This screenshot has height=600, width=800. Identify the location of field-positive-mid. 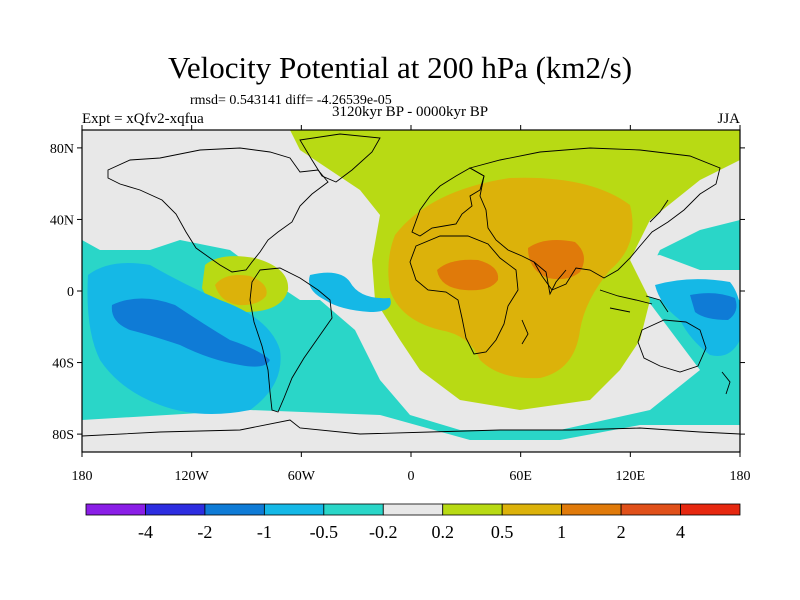
(510, 278).